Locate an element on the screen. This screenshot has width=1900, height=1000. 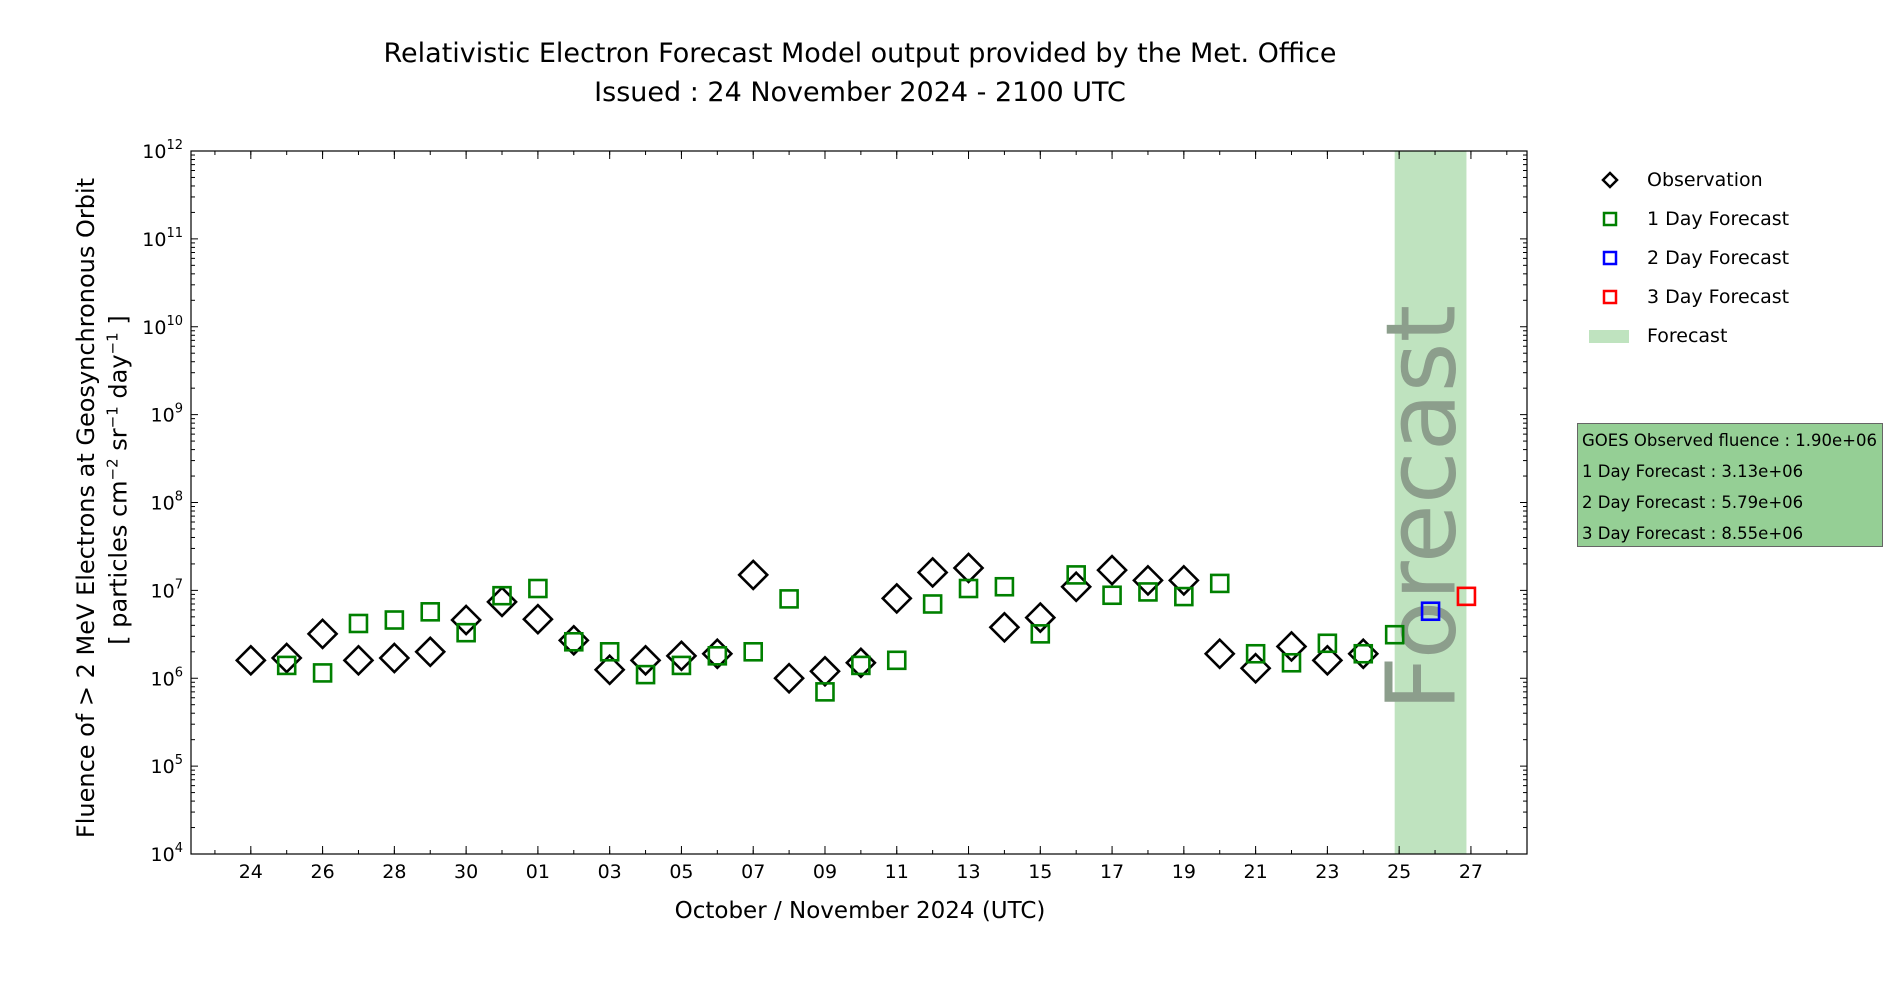
y-unit-sup2: −1 is located at coordinates (112, 417).